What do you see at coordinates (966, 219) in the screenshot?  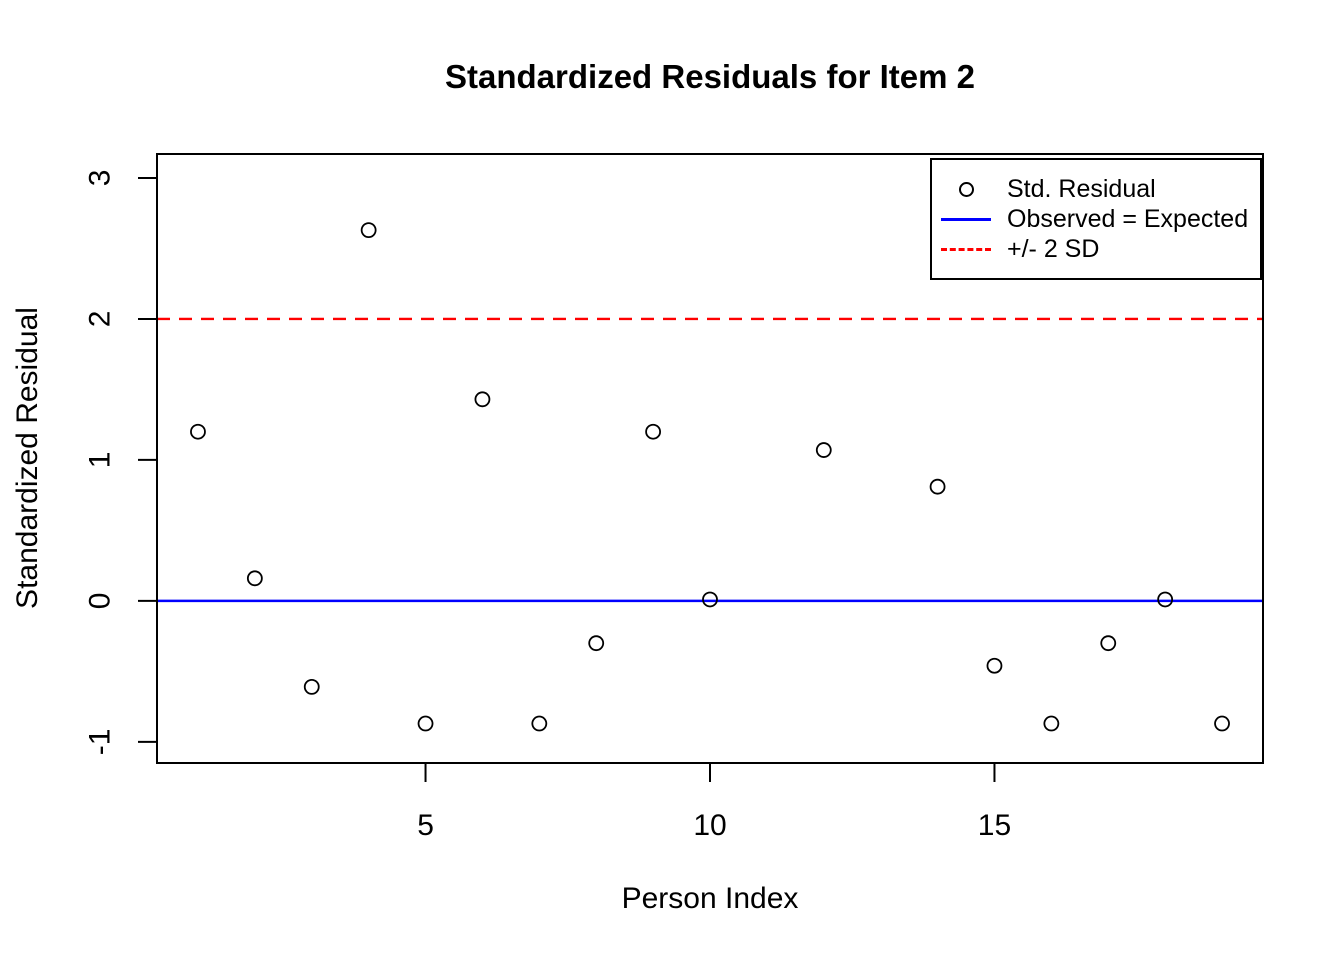 I see `solid-line-icon` at bounding box center [966, 219].